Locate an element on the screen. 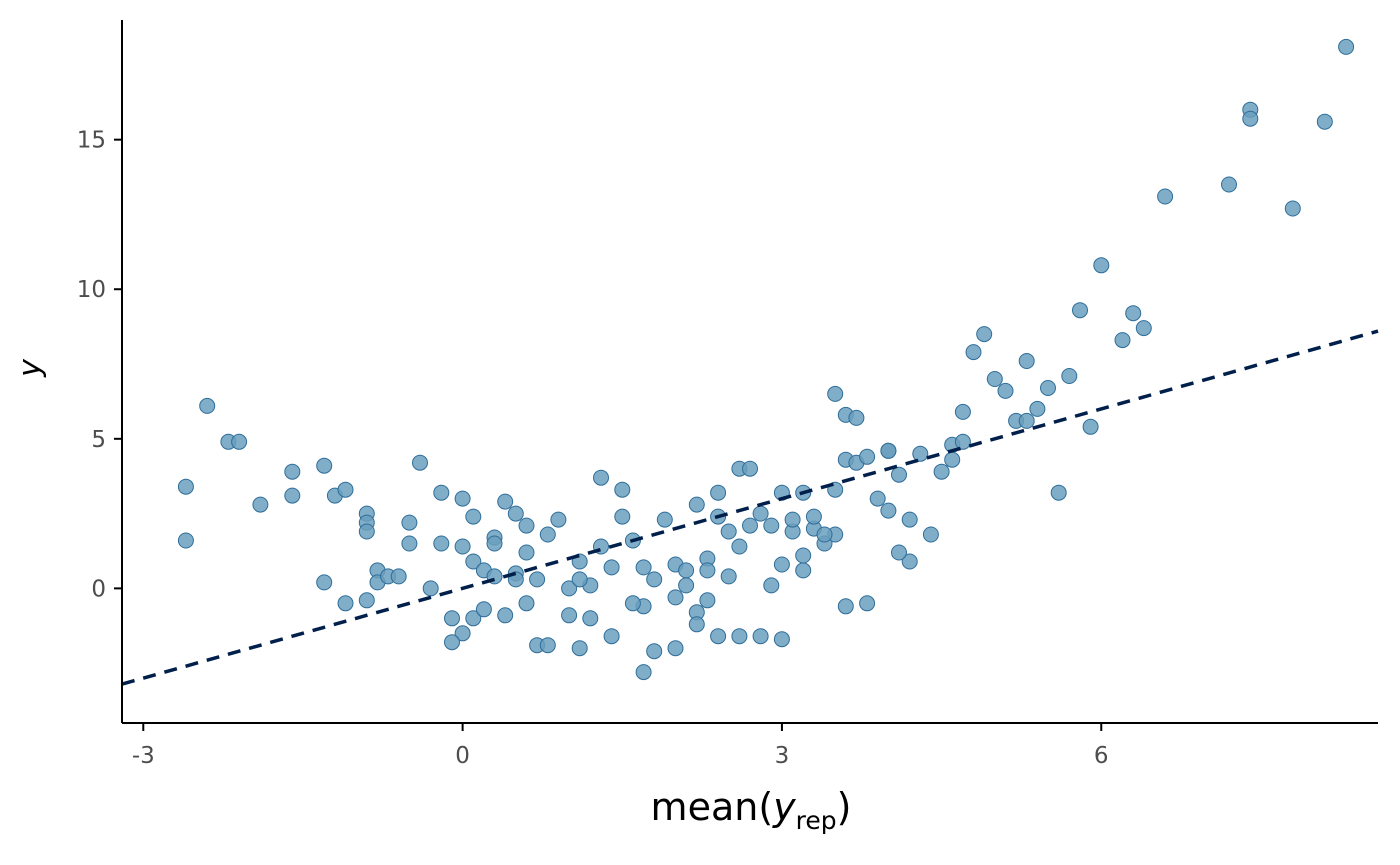 This screenshot has width=1400, height=865. x-tick-label: 0 is located at coordinates (462, 756).